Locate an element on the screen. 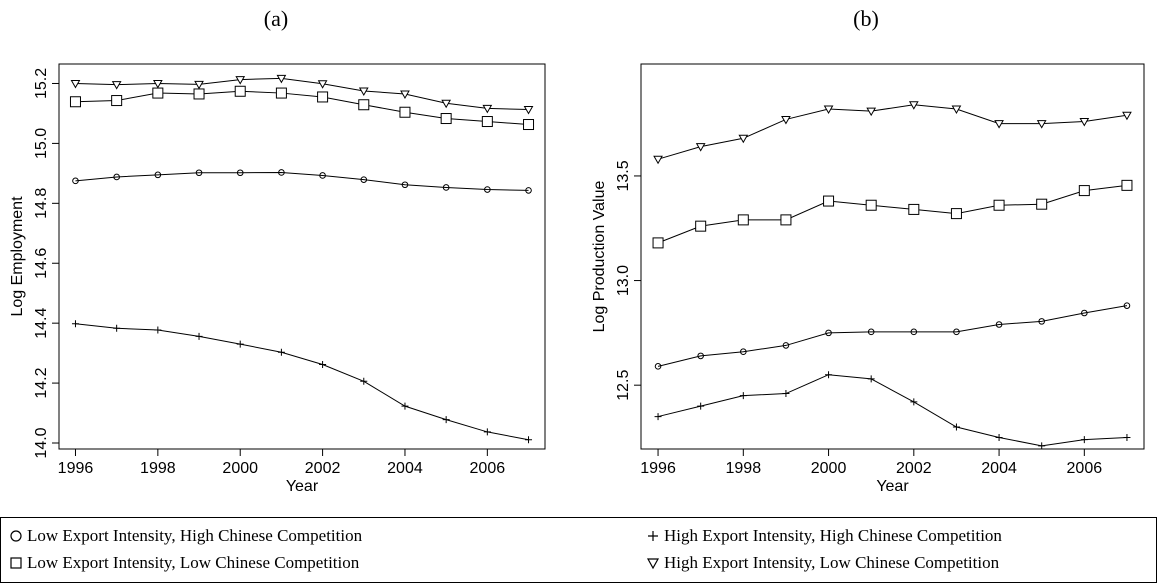 This screenshot has height=586, width=1159. x-tick-label: 2000 is located at coordinates (240, 468).